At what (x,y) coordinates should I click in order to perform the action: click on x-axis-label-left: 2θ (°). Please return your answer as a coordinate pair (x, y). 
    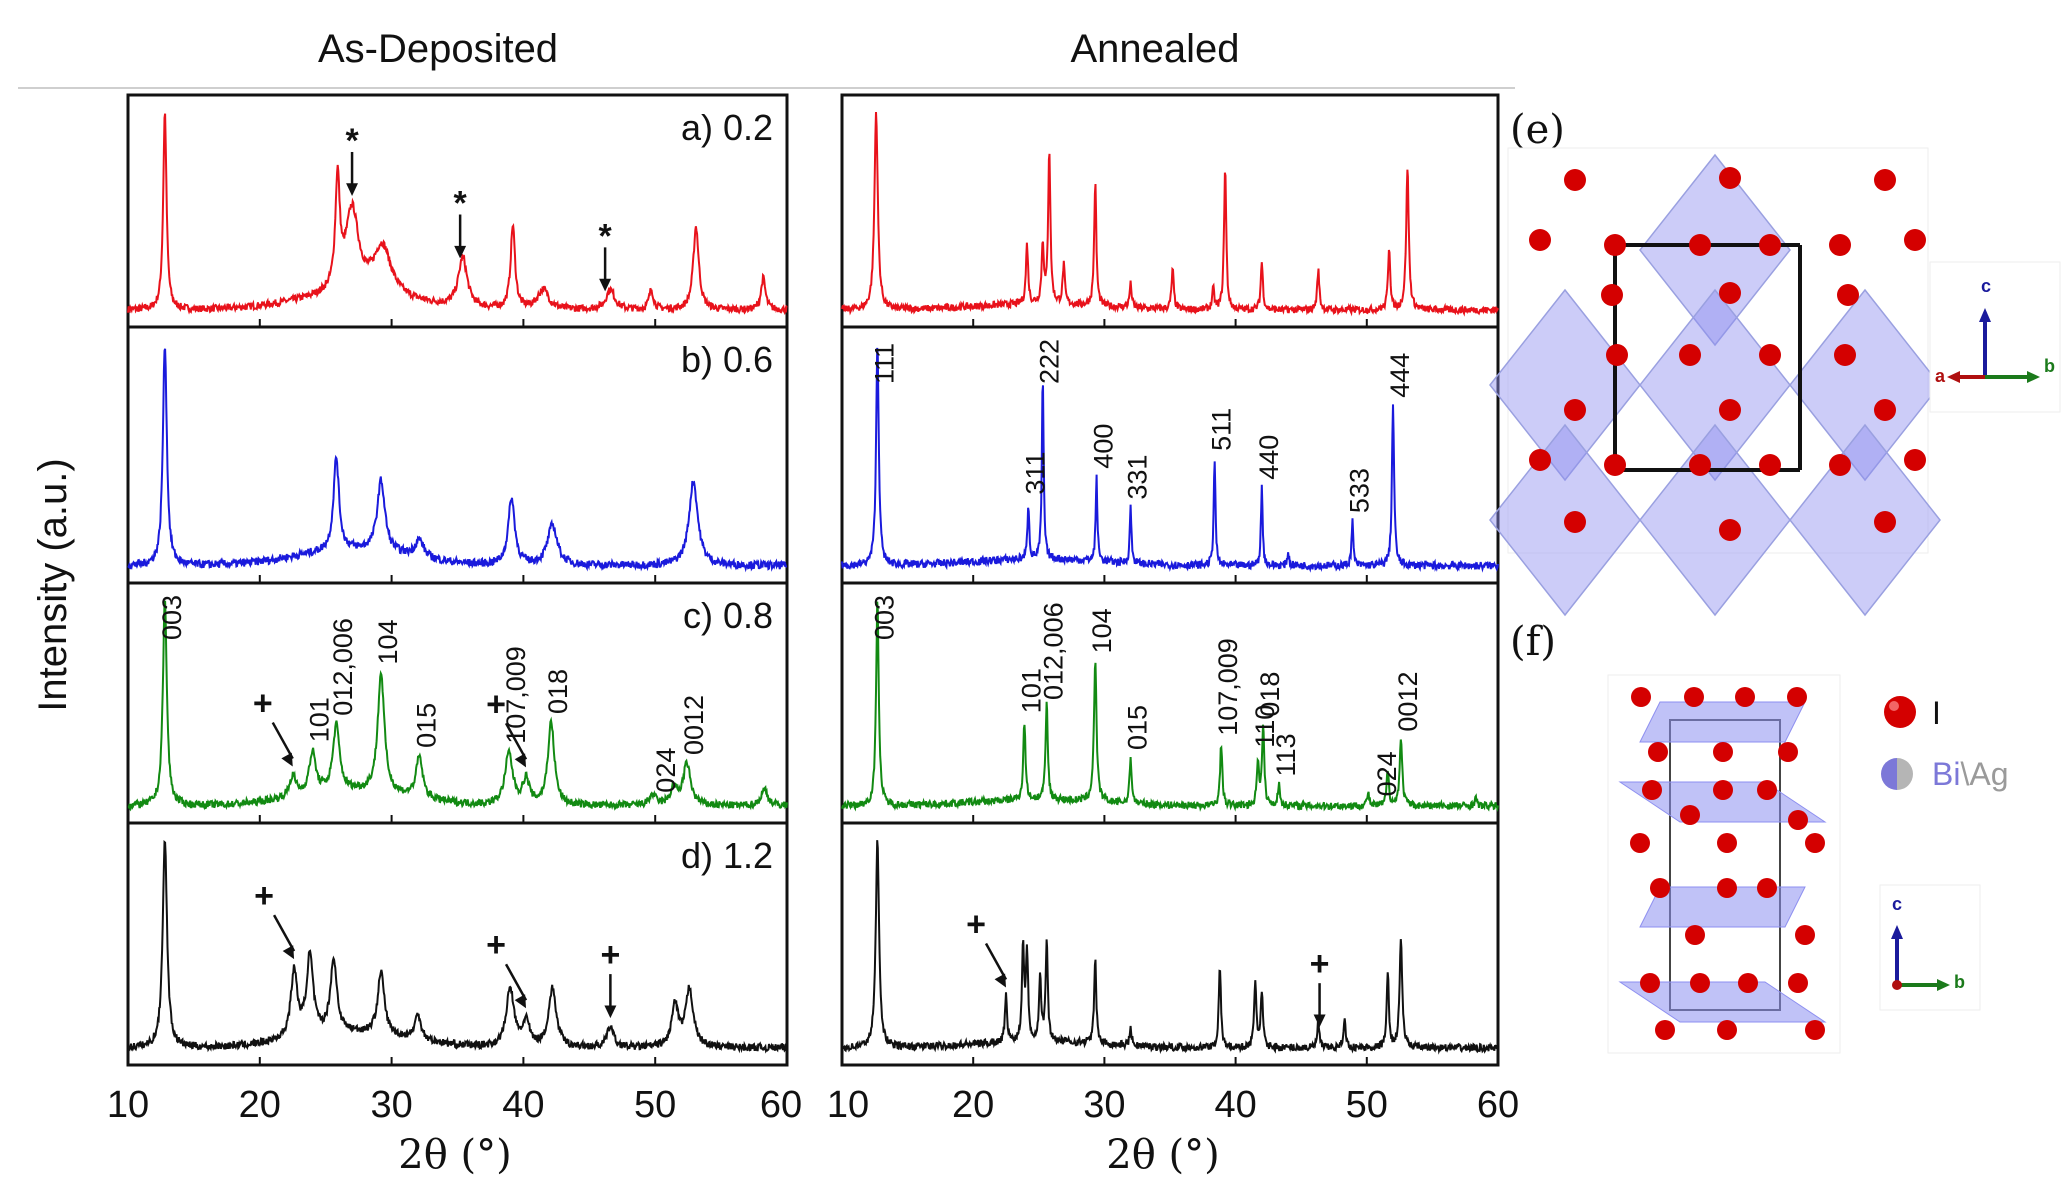
    Looking at the image, I should click on (454, 1154).